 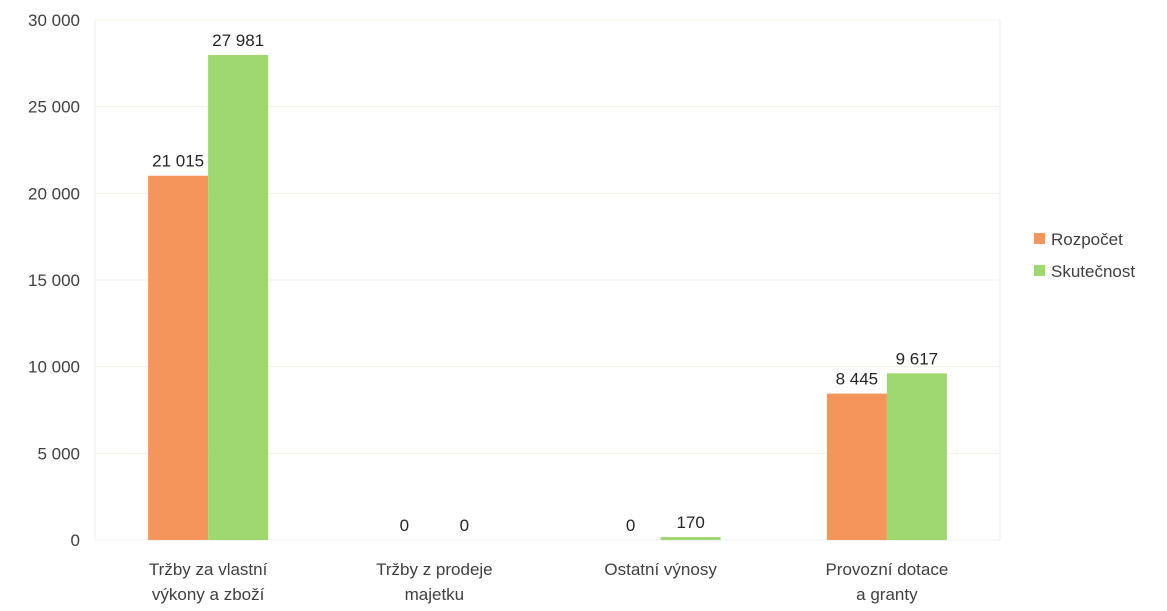 What do you see at coordinates (690, 522) in the screenshot?
I see `data-label: 170` at bounding box center [690, 522].